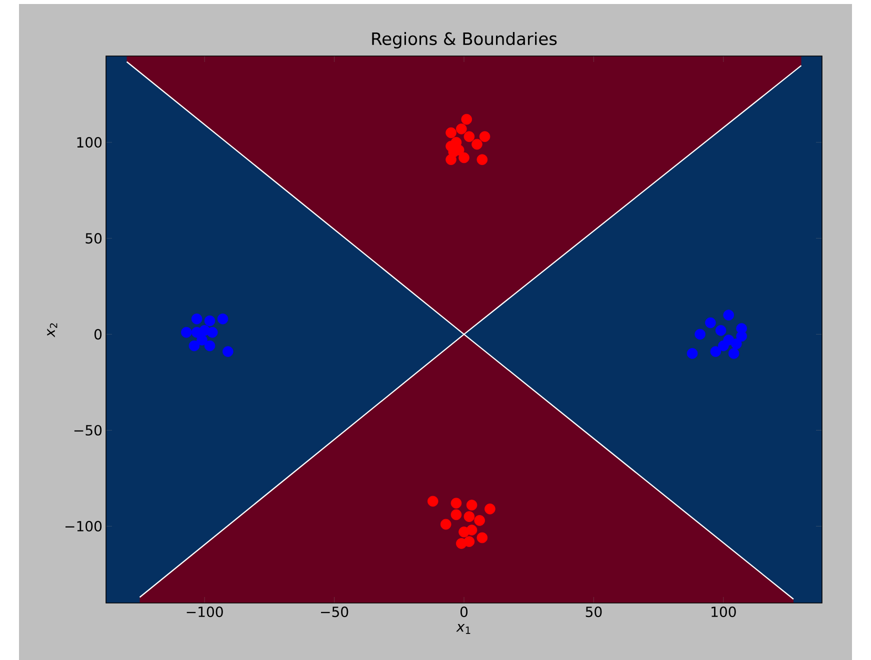 This screenshot has height=660, width=871. What do you see at coordinates (84, 526) in the screenshot?
I see `y-tick-label: −100` at bounding box center [84, 526].